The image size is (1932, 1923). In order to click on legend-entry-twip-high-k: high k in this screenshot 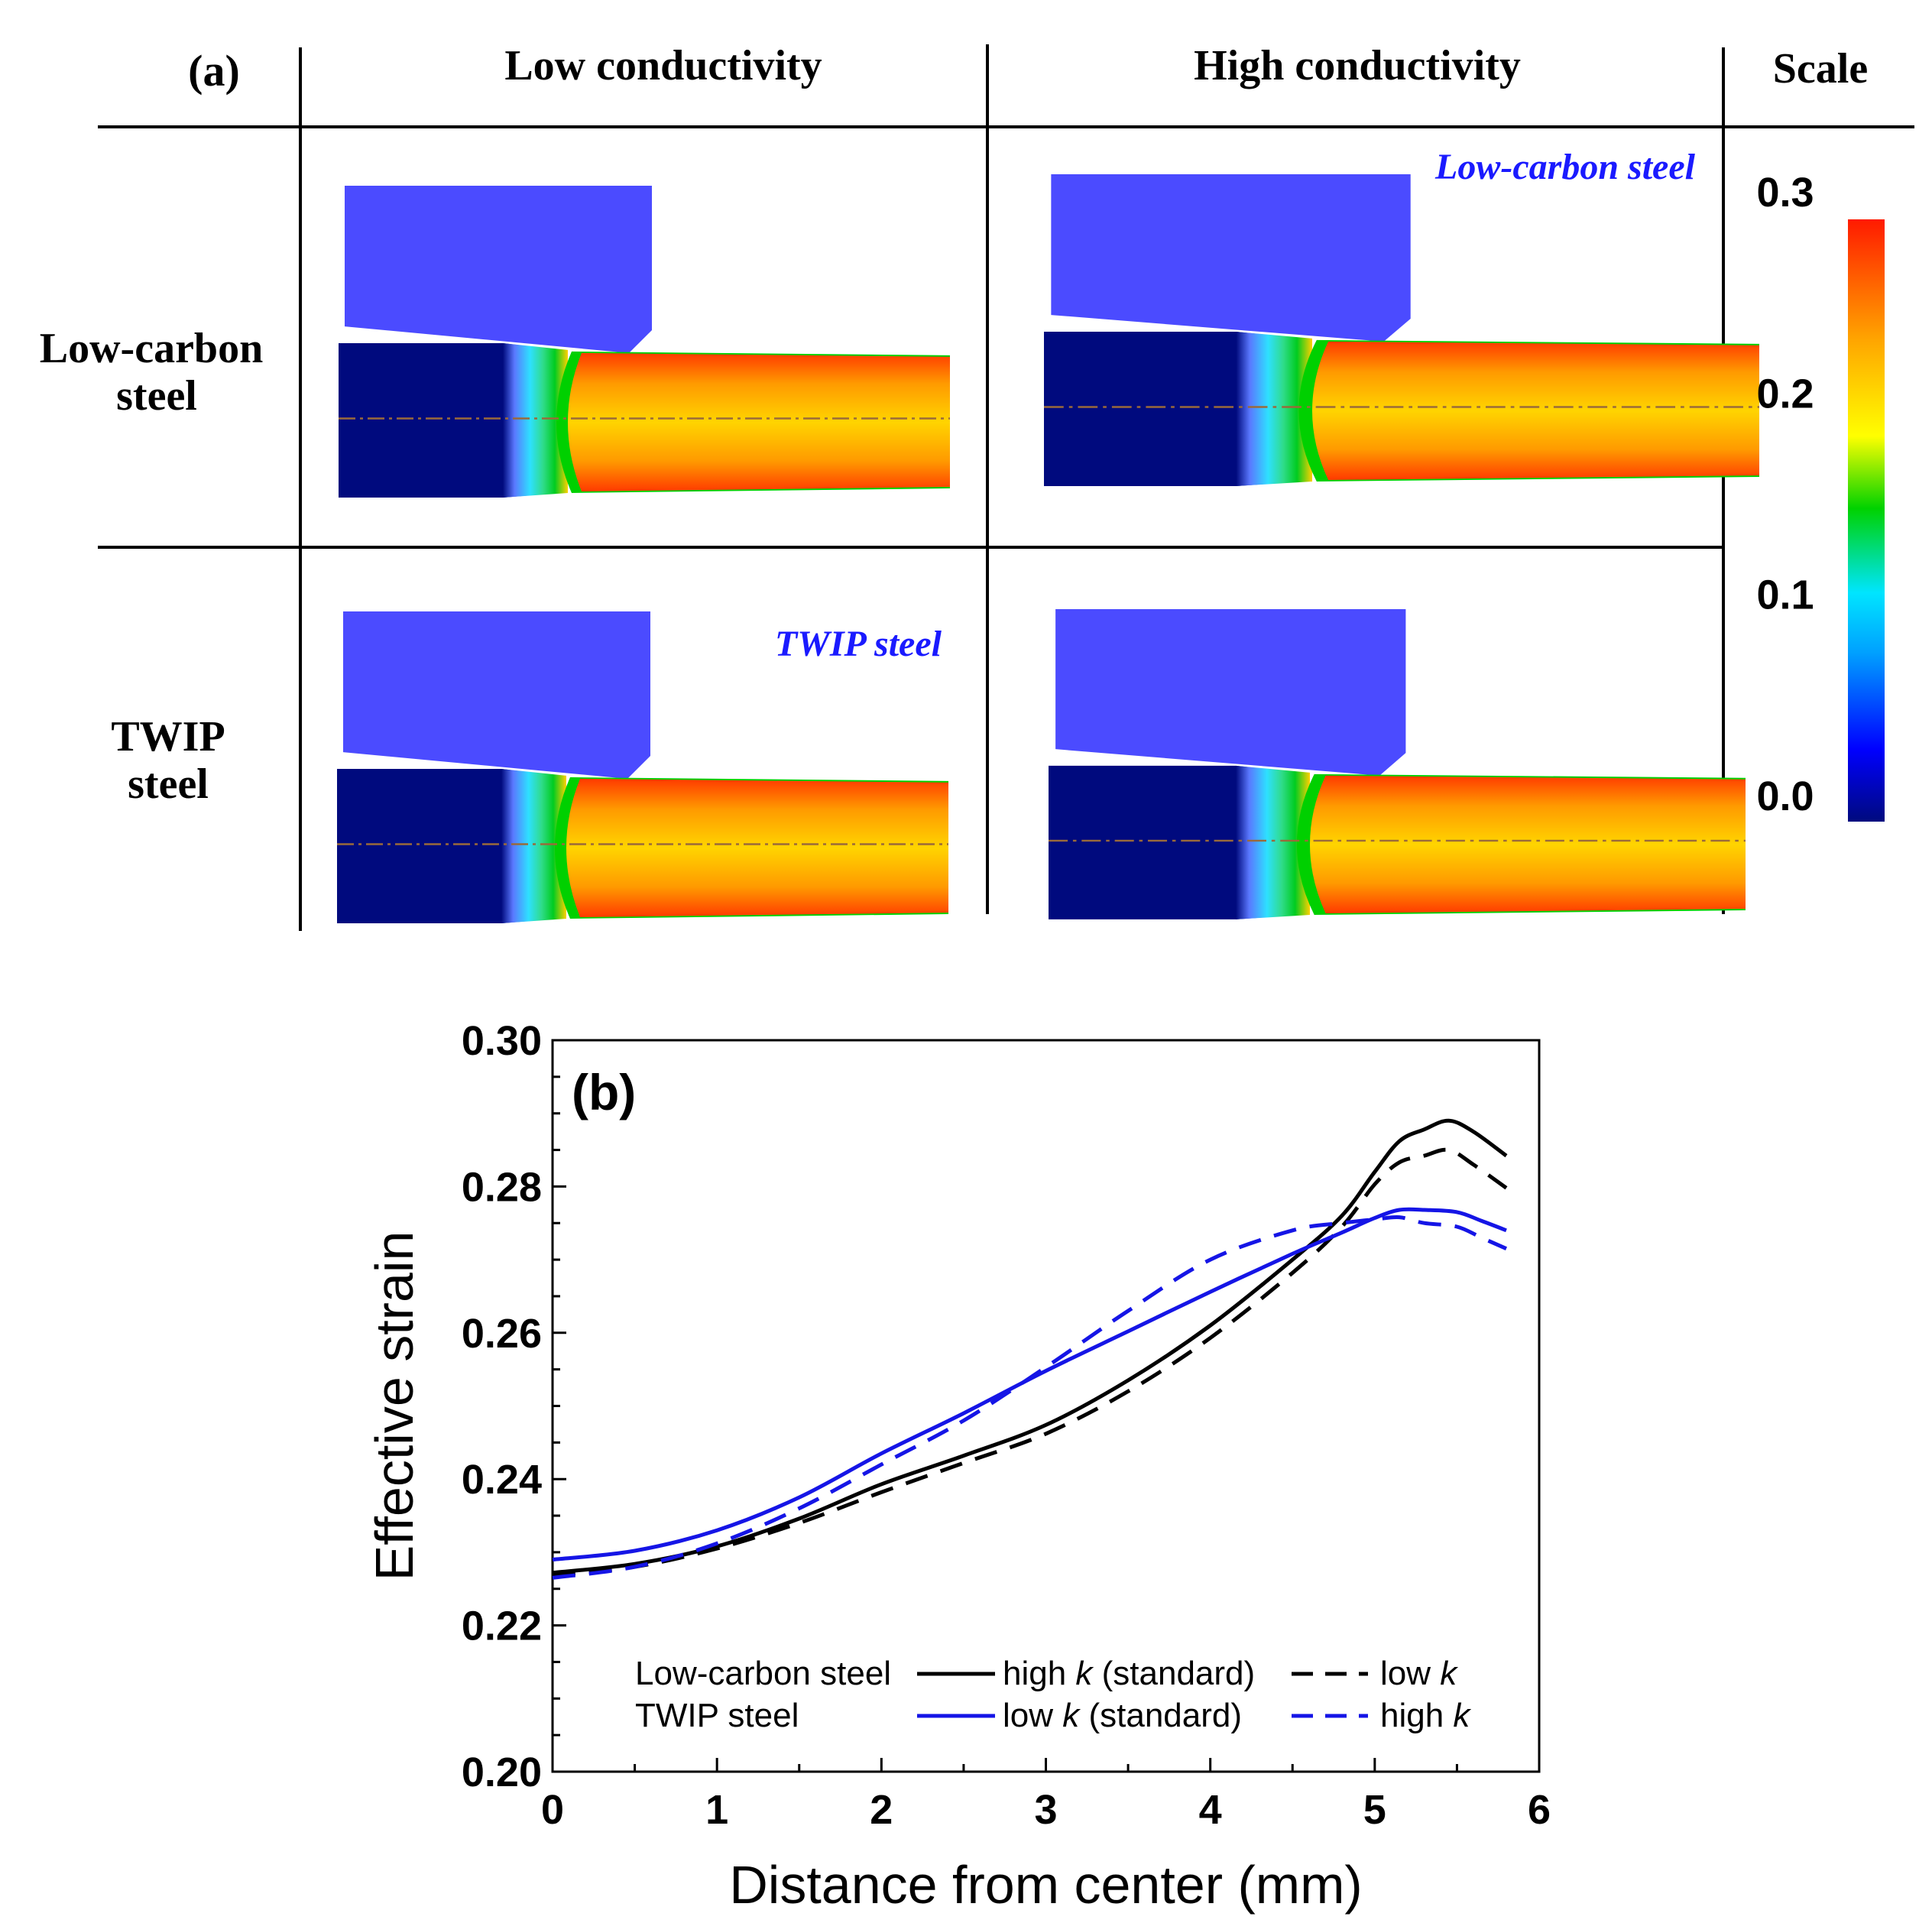, I will do `click(1425, 1716)`.